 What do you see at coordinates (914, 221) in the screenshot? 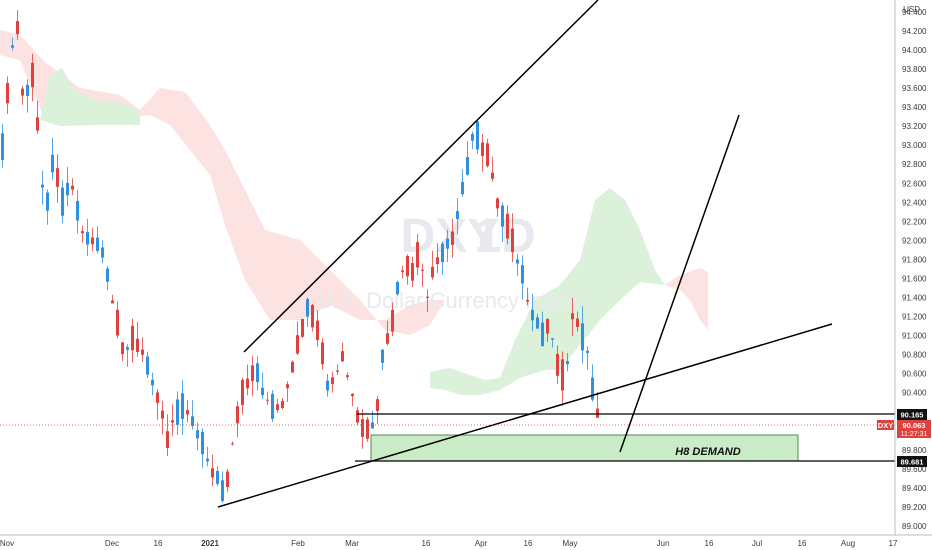
I see `price-tick-label: 92.200` at bounding box center [914, 221].